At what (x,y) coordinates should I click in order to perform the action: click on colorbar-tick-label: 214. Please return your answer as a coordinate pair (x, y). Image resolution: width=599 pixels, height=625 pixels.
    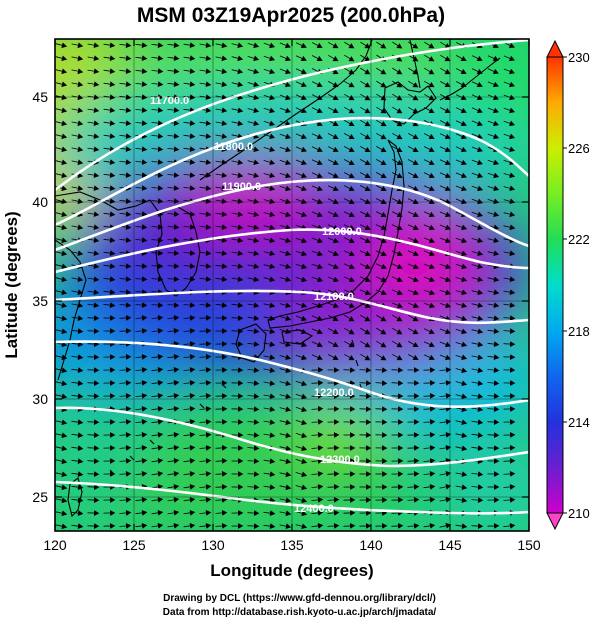
    Looking at the image, I should click on (579, 422).